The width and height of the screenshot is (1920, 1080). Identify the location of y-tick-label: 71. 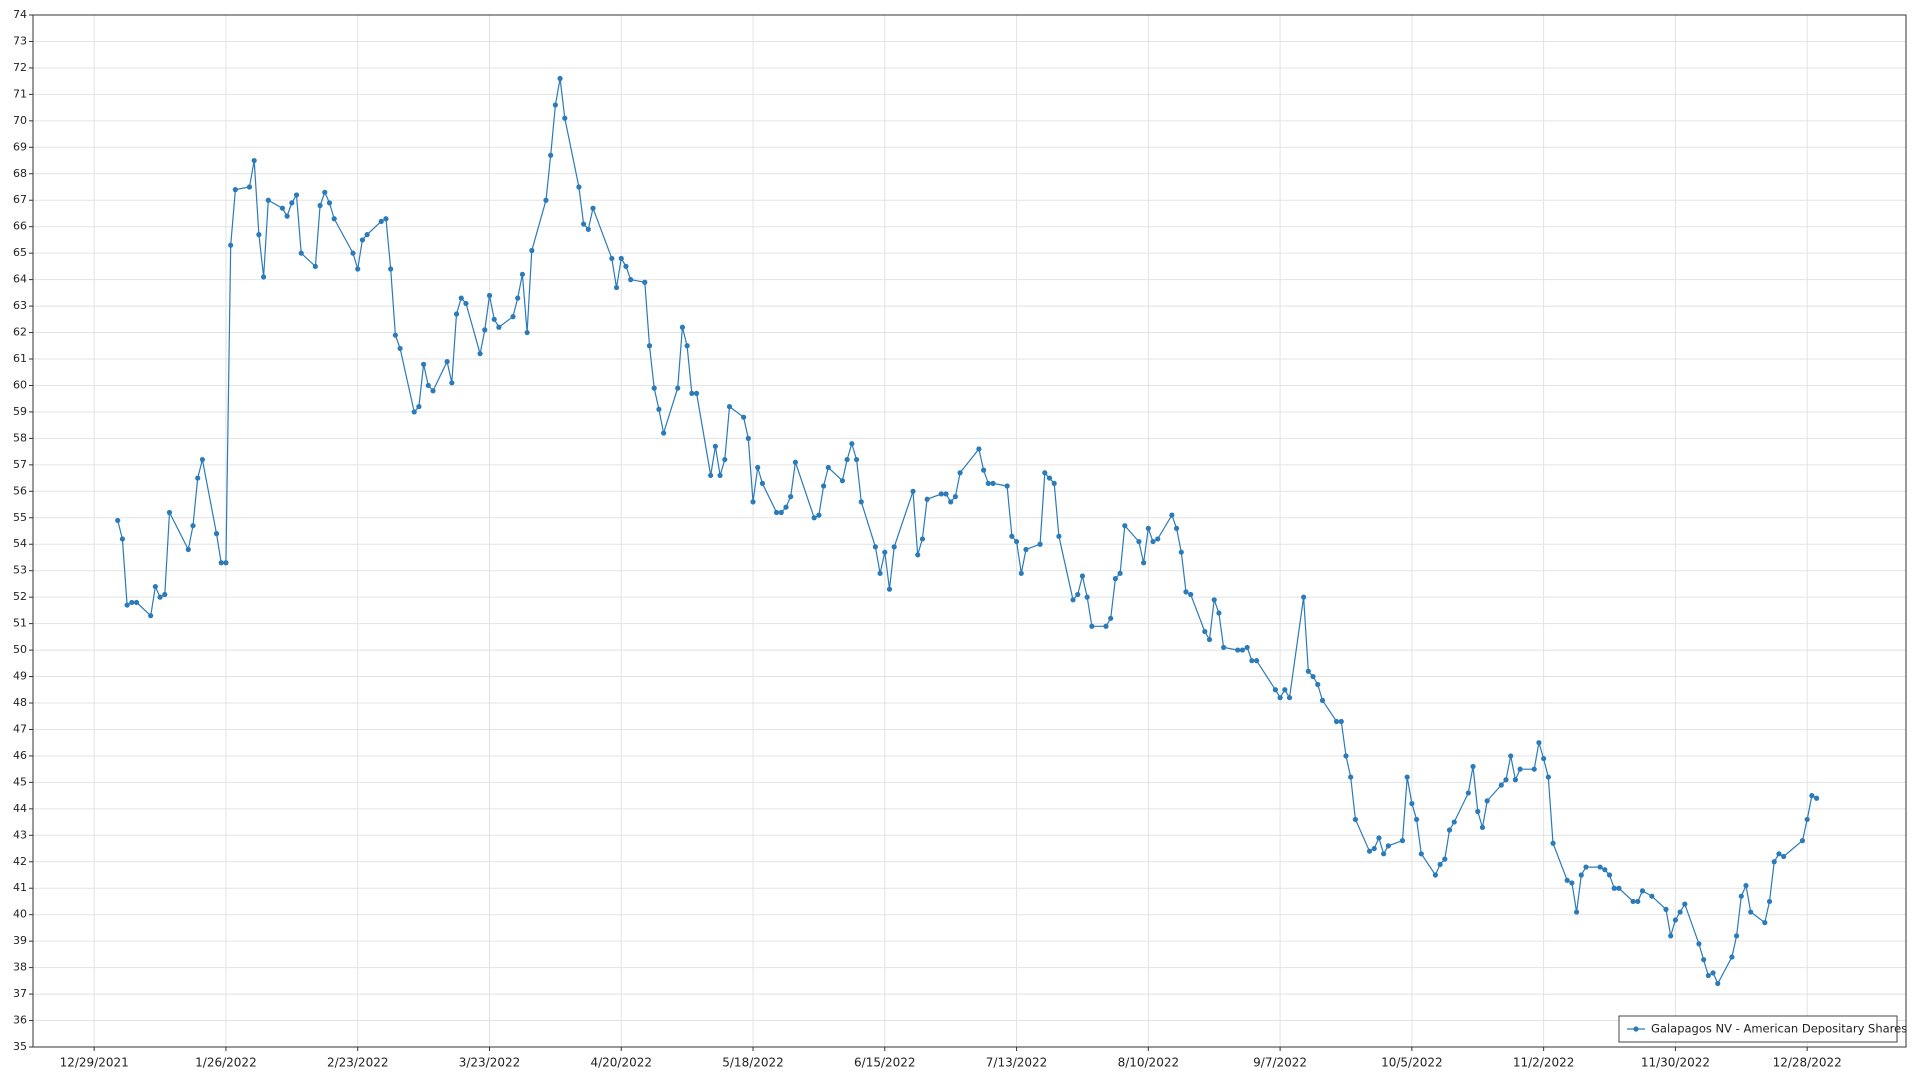
(20, 93).